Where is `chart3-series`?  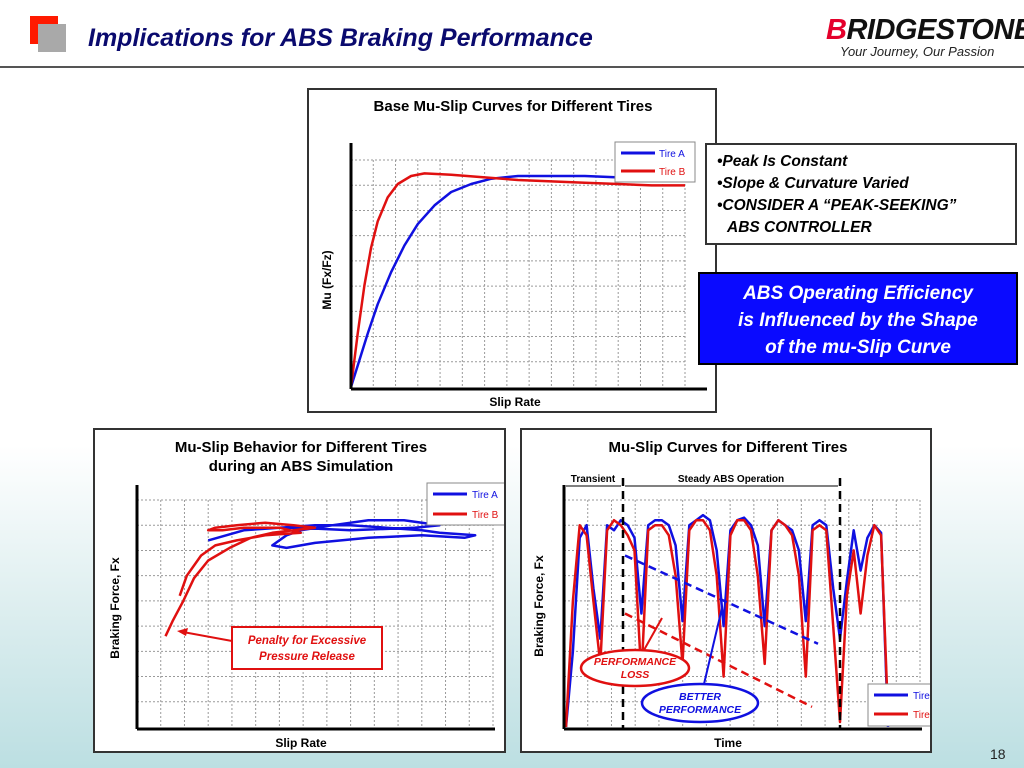 chart3-series is located at coordinates (727, 620).